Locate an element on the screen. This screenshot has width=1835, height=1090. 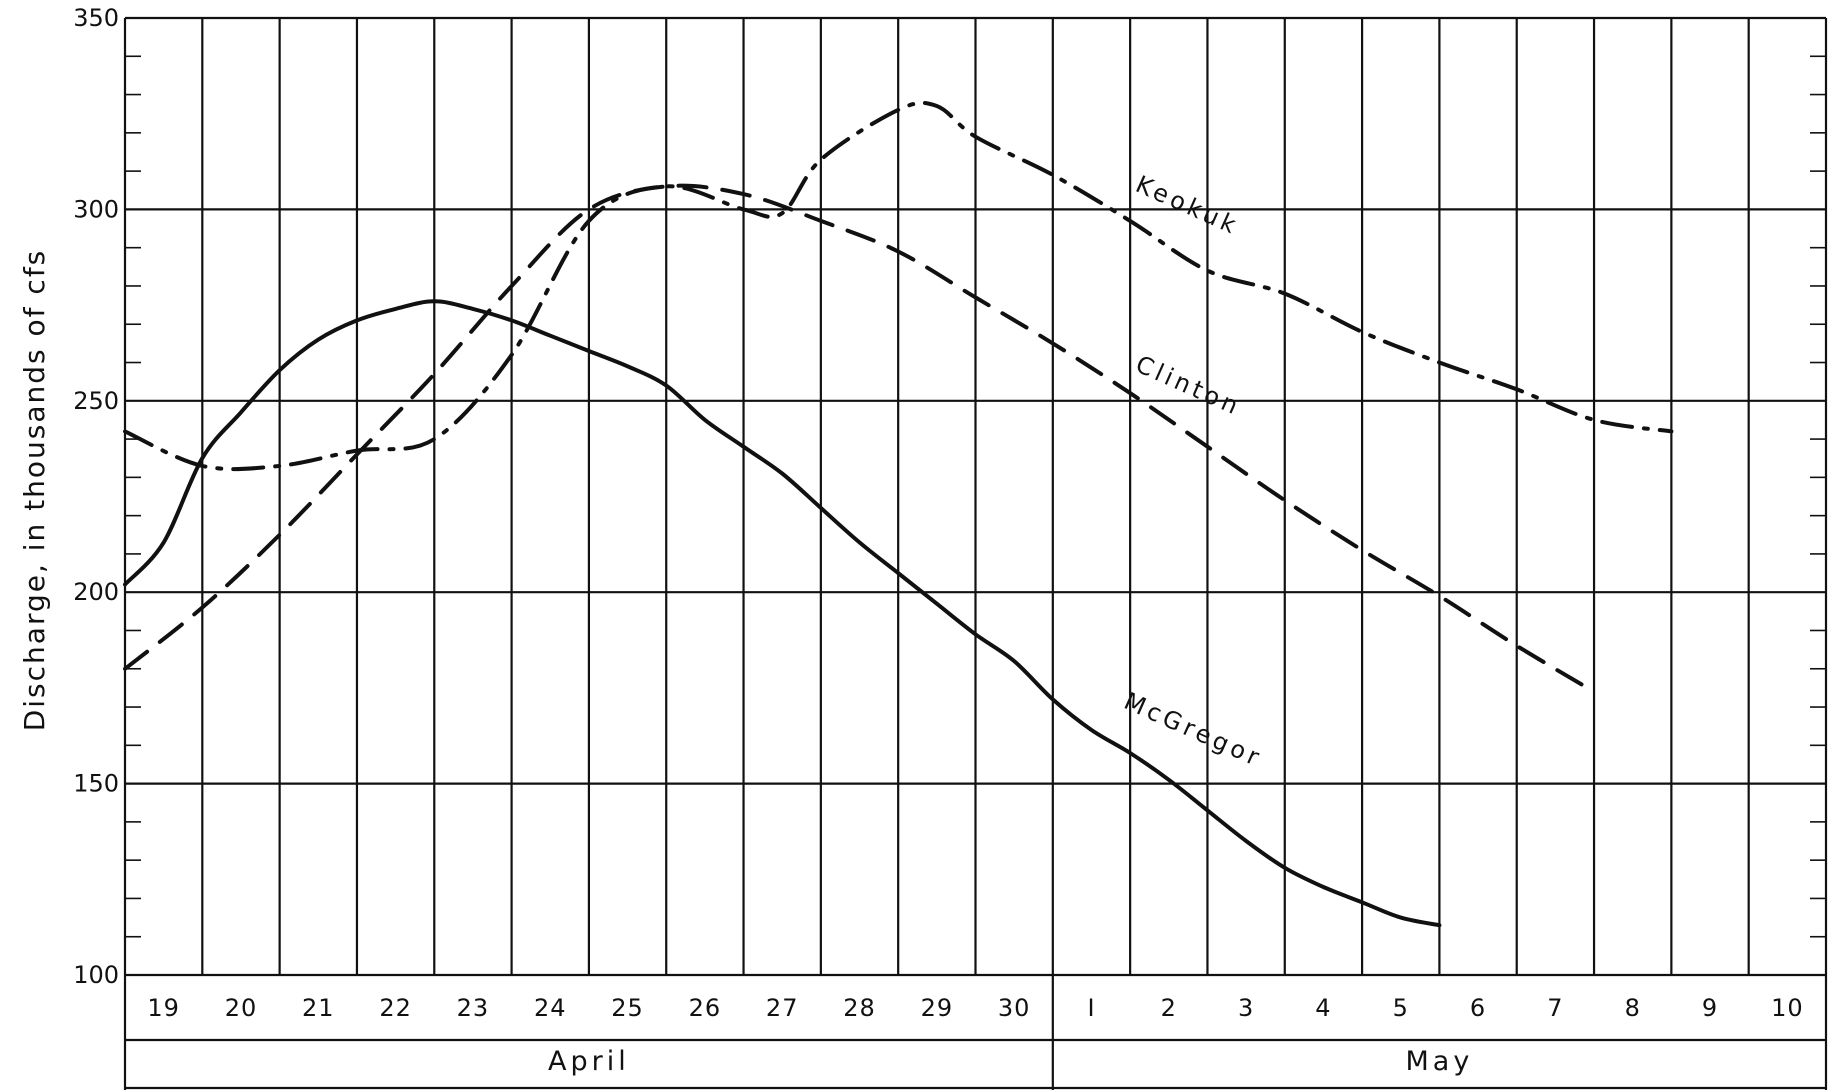
x-tick-label: 26 is located at coordinates (705, 1008).